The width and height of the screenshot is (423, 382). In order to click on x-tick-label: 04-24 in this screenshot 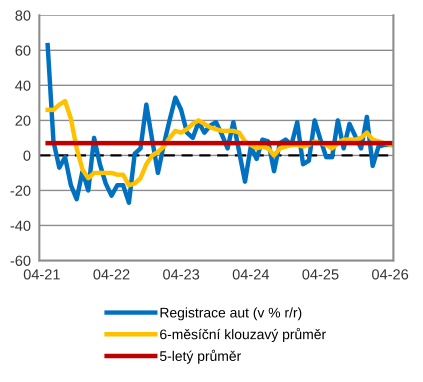, I will do `click(251, 274)`.